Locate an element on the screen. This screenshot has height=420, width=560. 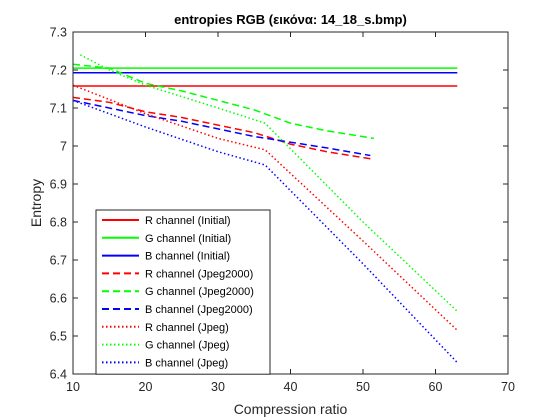
x-axis-label: Compression ratio is located at coordinates (291, 409).